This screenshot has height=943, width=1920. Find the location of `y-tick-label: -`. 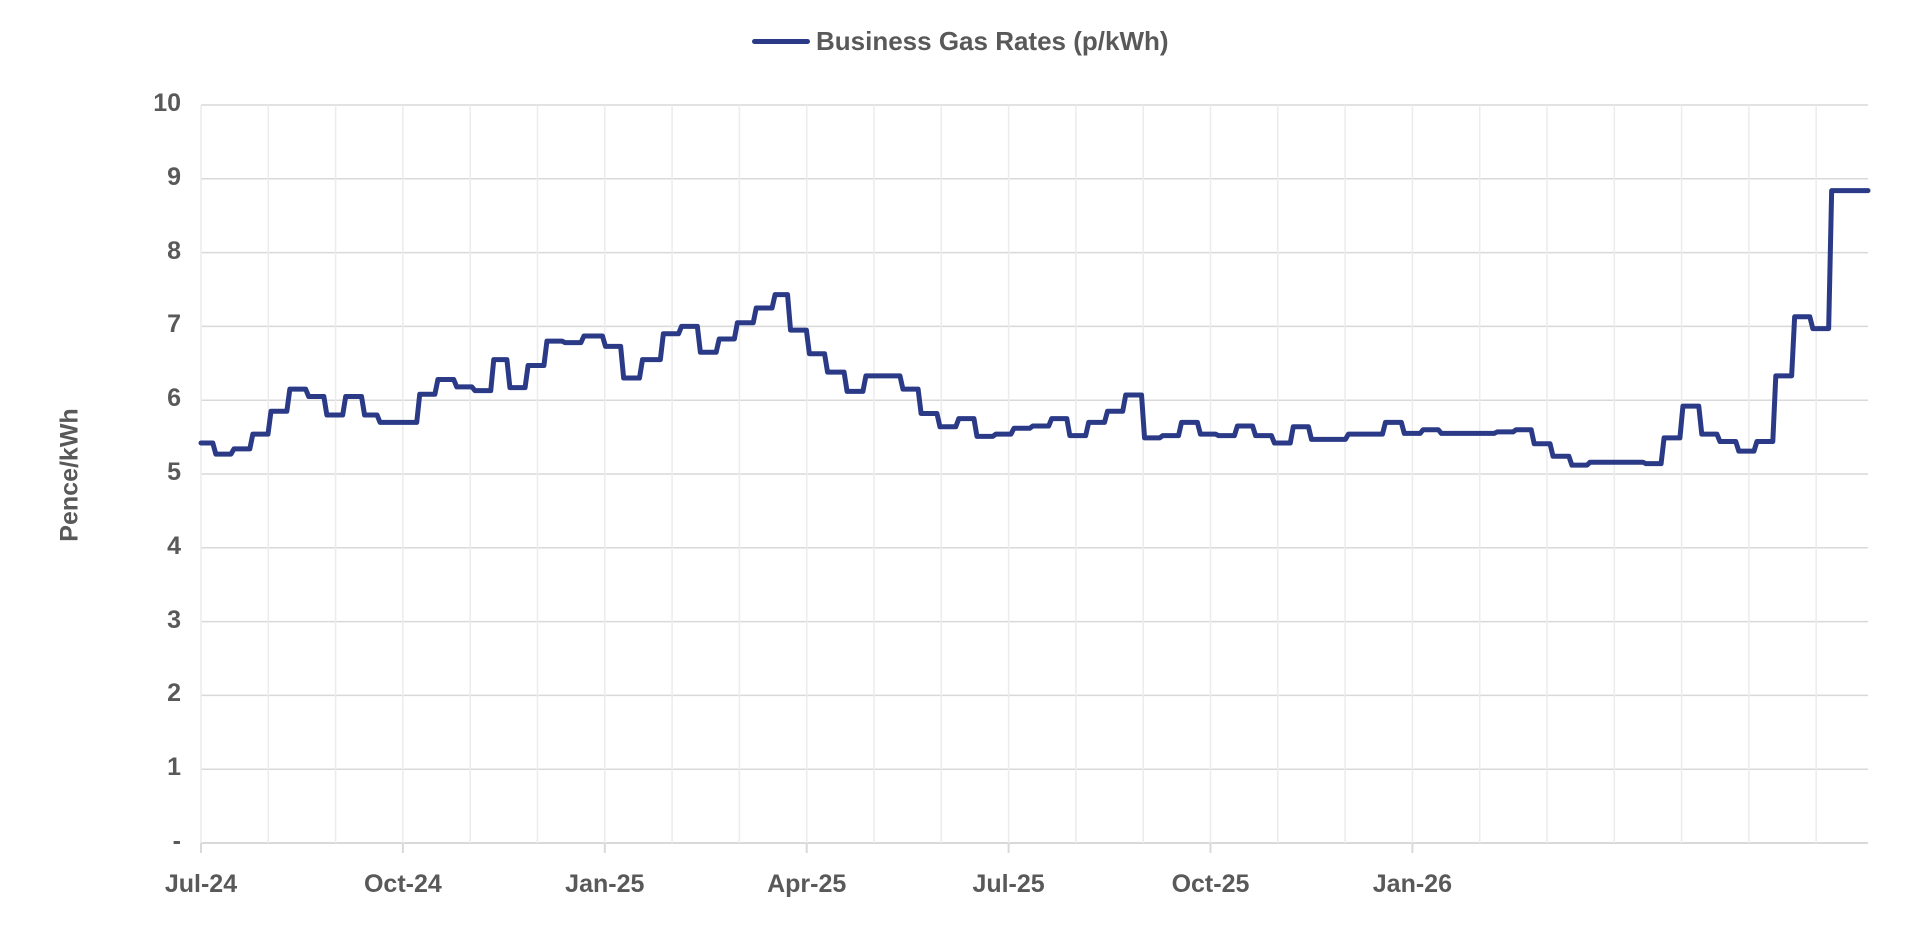

y-tick-label: - is located at coordinates (176, 841).